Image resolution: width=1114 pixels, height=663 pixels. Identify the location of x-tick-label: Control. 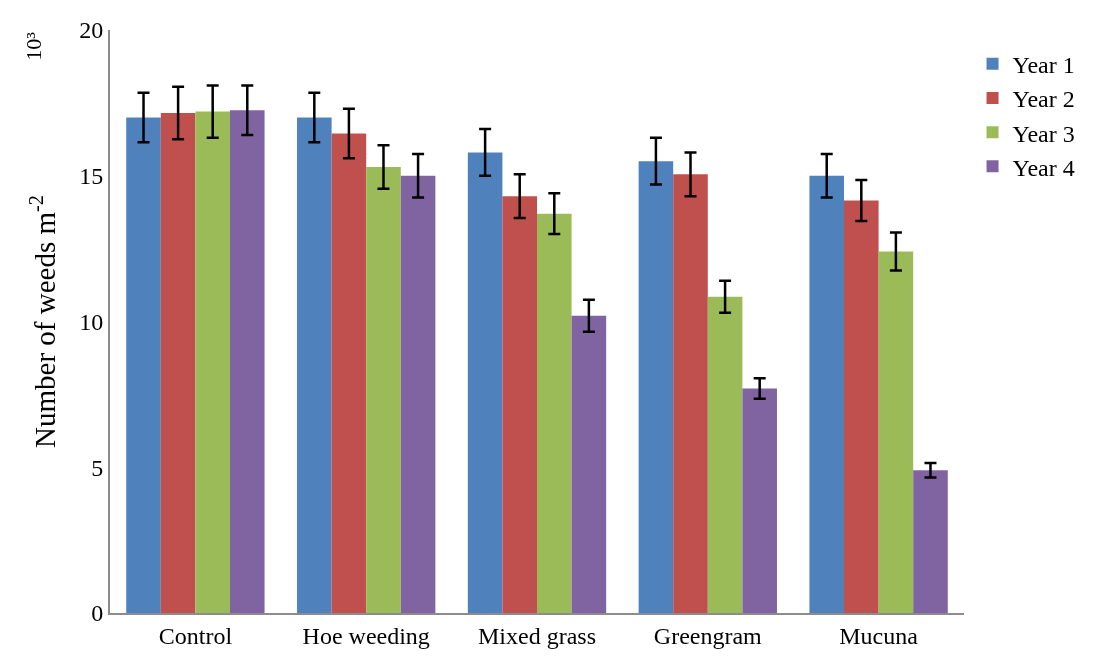
(195, 635).